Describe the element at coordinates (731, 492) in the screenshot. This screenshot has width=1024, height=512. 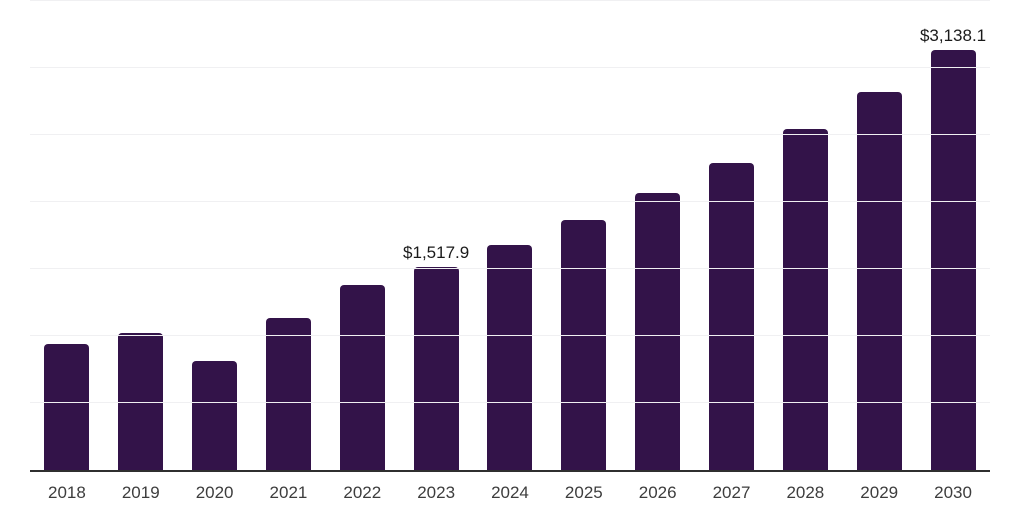
I see `x-tick-2027: 2027` at that location.